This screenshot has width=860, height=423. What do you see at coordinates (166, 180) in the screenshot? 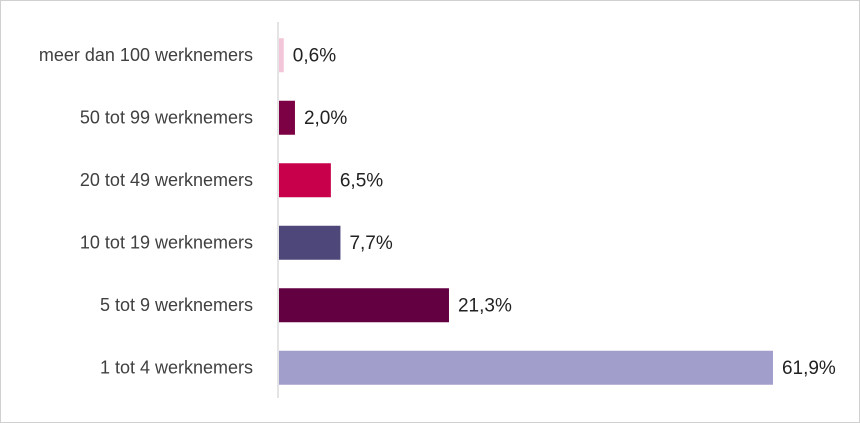
I see `y-tick-label: 20 tot 49 werknemers` at bounding box center [166, 180].